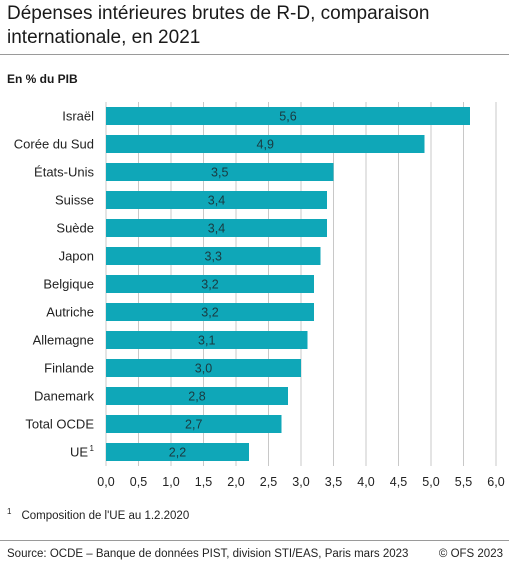 This screenshot has width=509, height=564. What do you see at coordinates (42, 79) in the screenshot?
I see `unit-label: En % du PIB` at bounding box center [42, 79].